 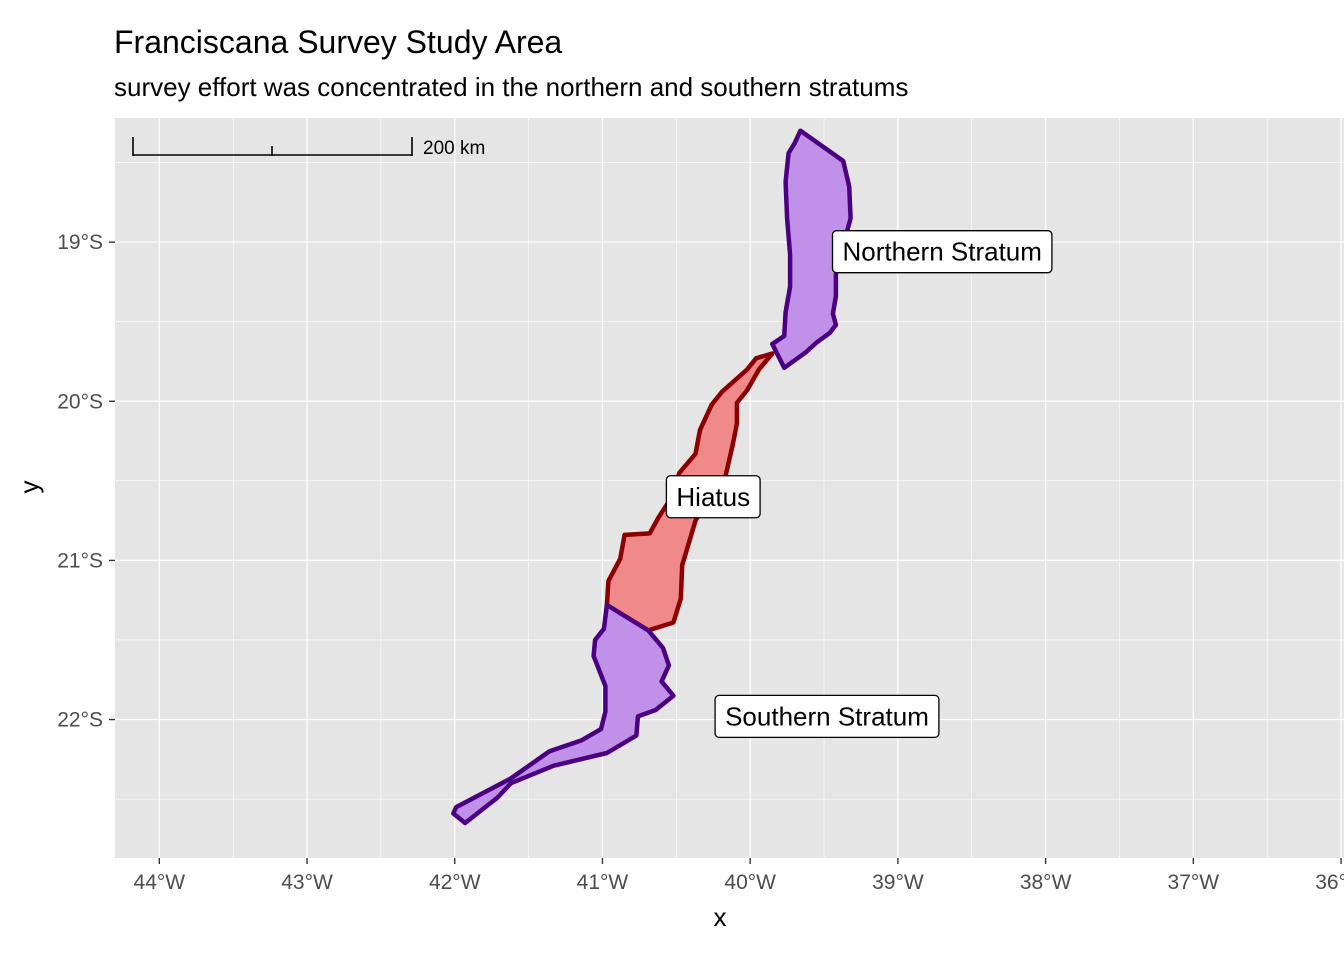 I want to click on x-tick-label: 36°W, so click(x=1329, y=882).